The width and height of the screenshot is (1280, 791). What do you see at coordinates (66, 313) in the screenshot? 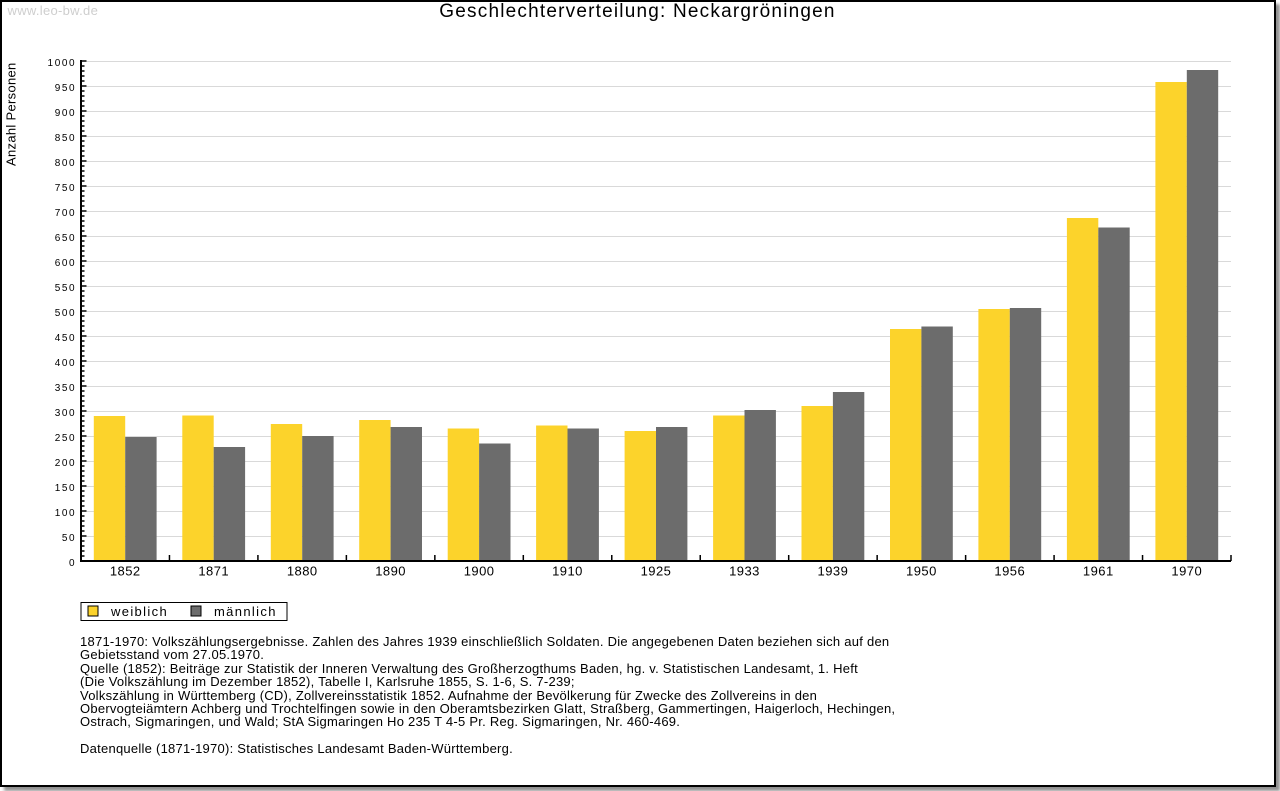
I see `svg-text: 500` at bounding box center [66, 313].